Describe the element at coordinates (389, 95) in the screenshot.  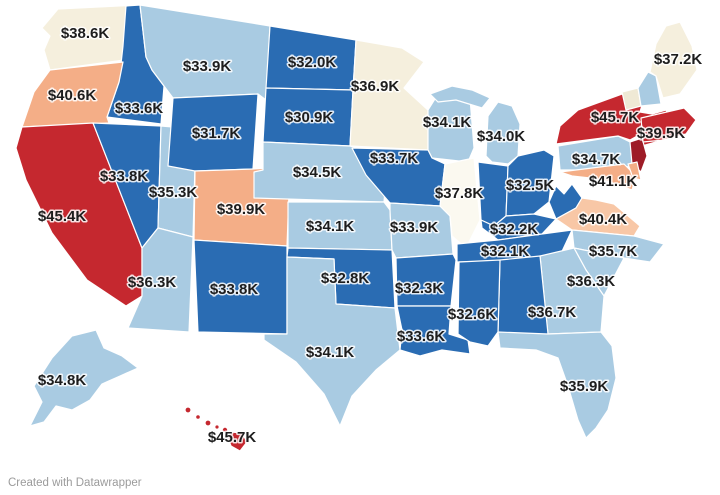
I see `state-minnesota` at that location.